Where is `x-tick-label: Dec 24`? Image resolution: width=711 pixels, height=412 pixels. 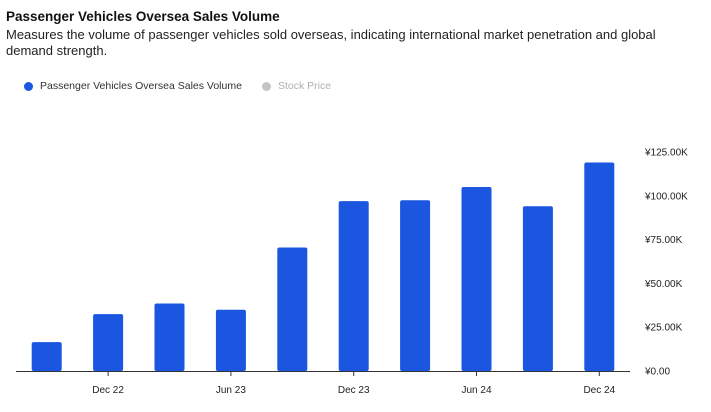 x-tick-label: Dec 24 is located at coordinates (599, 390).